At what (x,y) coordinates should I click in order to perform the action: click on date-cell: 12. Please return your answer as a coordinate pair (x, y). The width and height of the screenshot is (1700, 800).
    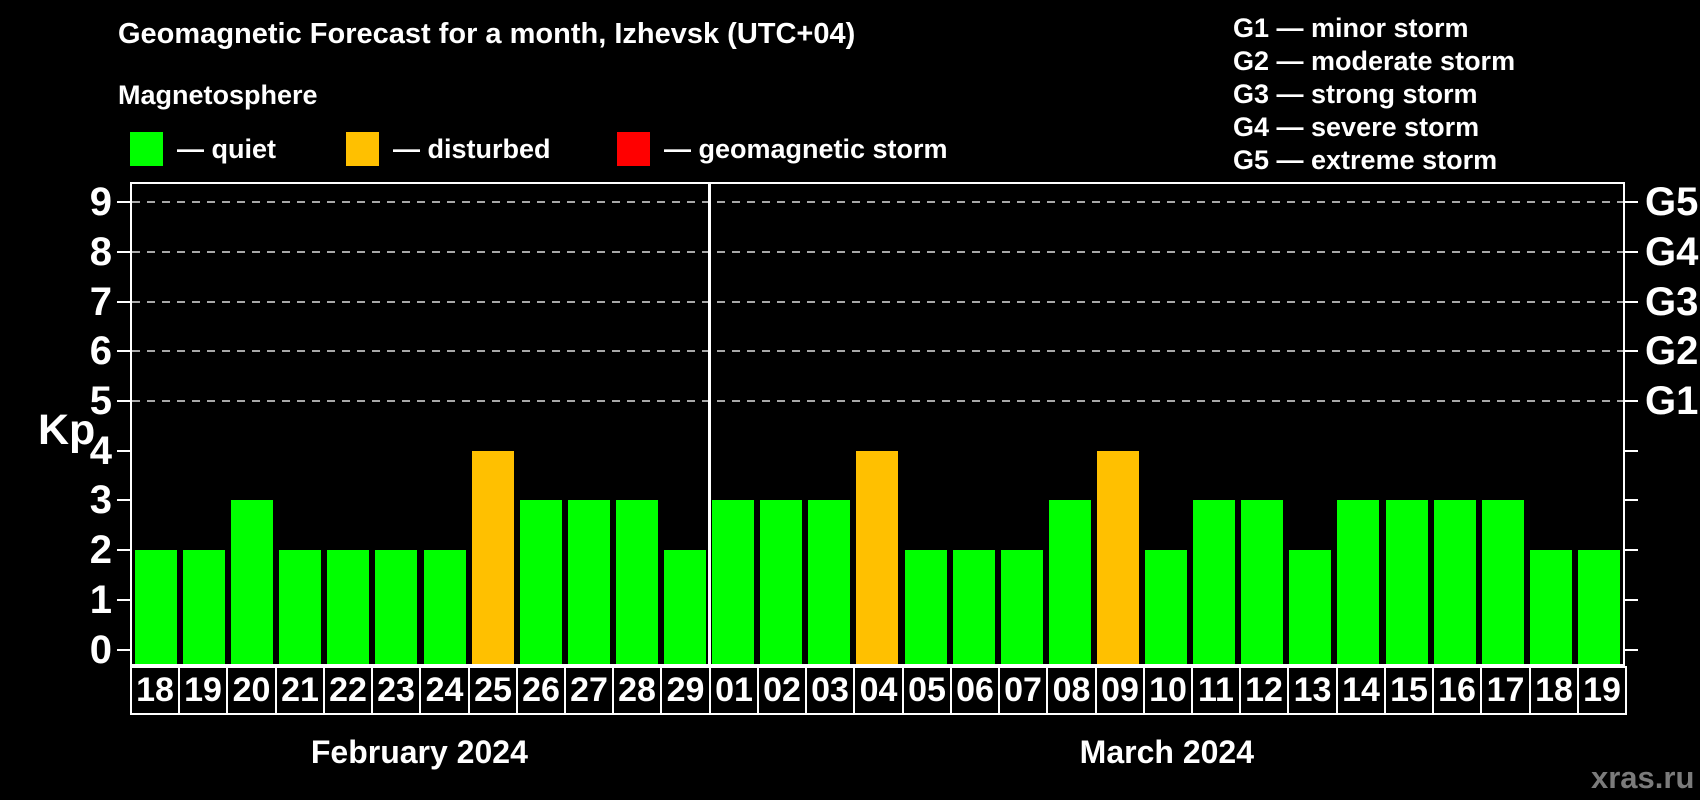
    Looking at the image, I should click on (1264, 690).